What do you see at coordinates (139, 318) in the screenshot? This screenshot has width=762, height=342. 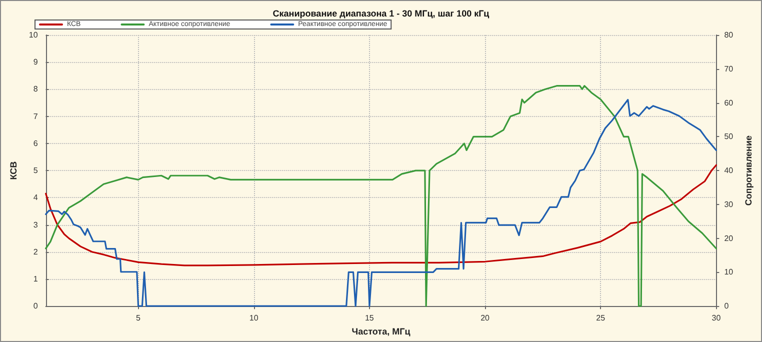 I see `x-tick-label: 5` at bounding box center [139, 318].